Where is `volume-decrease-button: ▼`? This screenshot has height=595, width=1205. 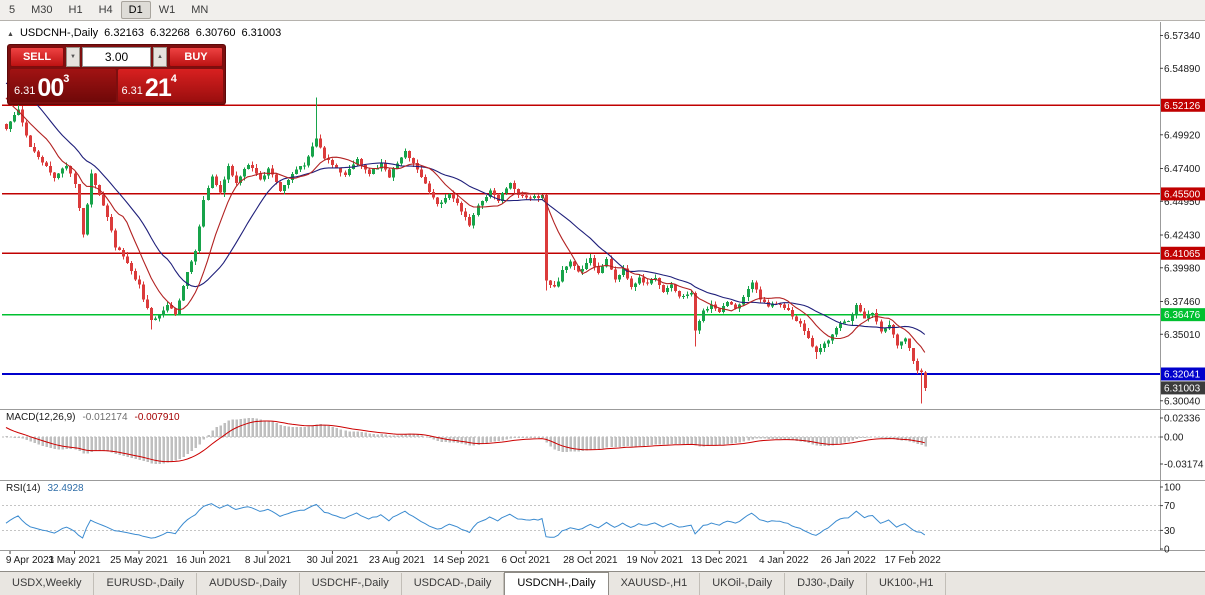
volume-decrease-button: ▼ is located at coordinates (73, 57).